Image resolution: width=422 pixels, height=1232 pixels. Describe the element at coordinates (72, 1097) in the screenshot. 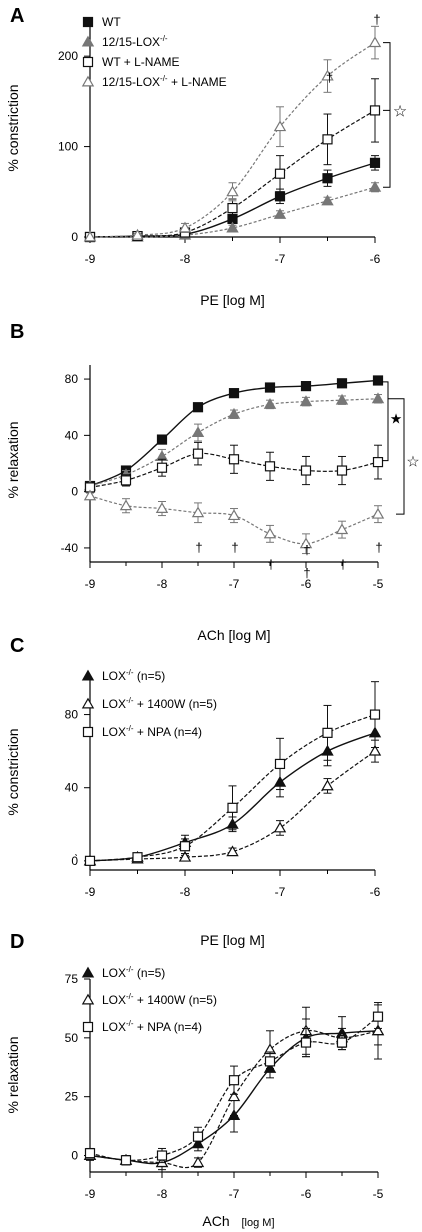

I see `y-tick-label: 25` at that location.